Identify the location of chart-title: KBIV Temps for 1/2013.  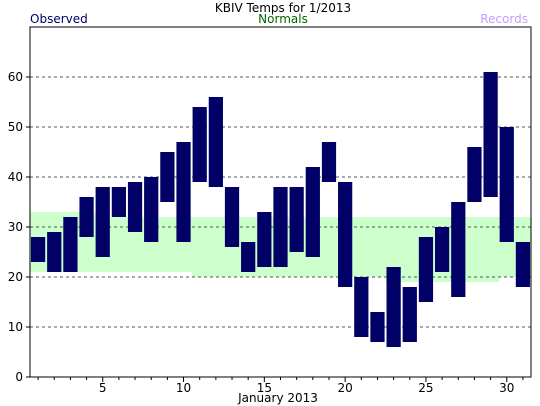
(283, 8).